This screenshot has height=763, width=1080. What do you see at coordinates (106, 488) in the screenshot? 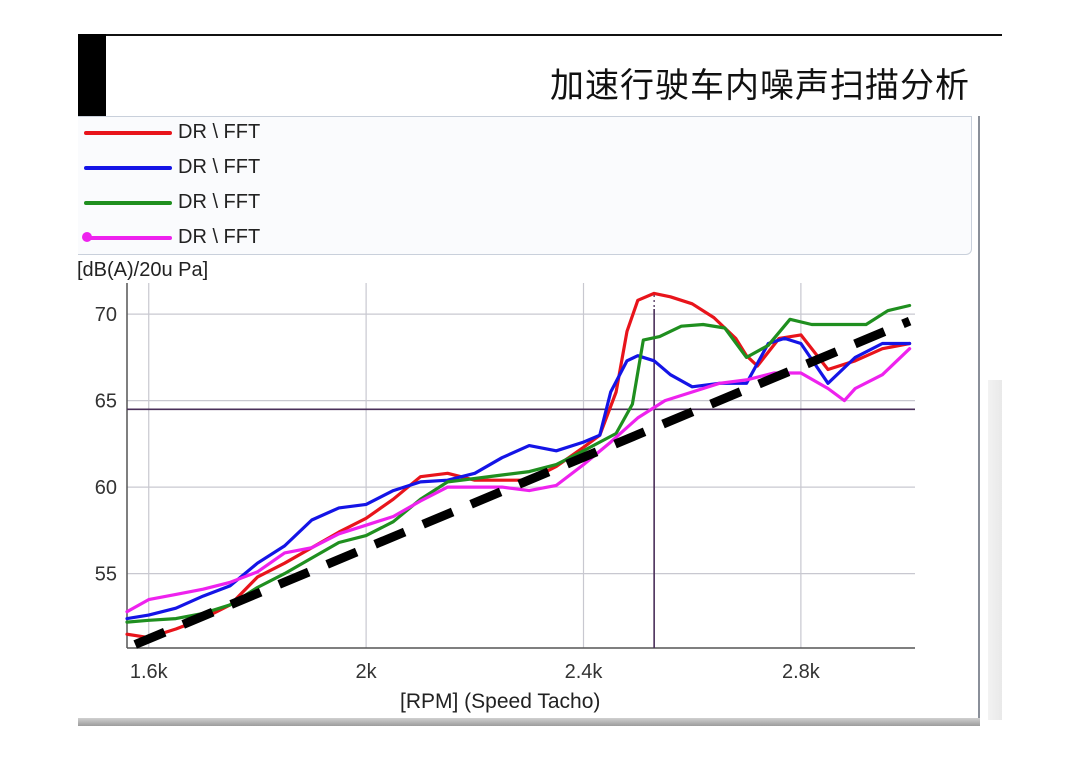
I see `y-tick-label: 60` at bounding box center [106, 488].